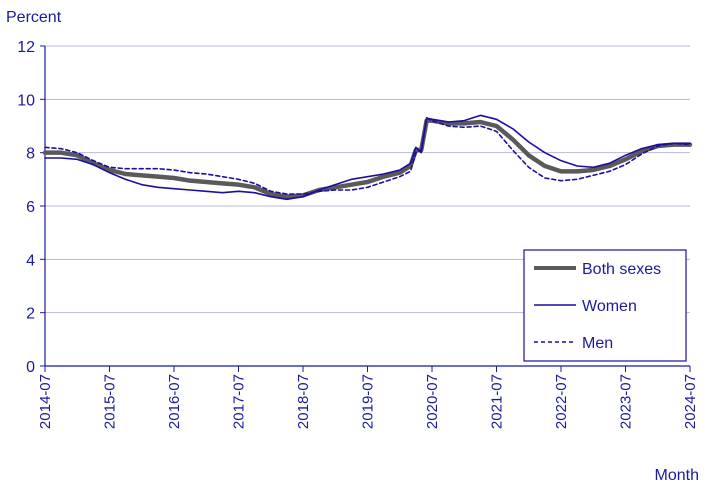 The image size is (709, 495). What do you see at coordinates (110, 401) in the screenshot?
I see `x-tick-label: 2015-07` at bounding box center [110, 401].